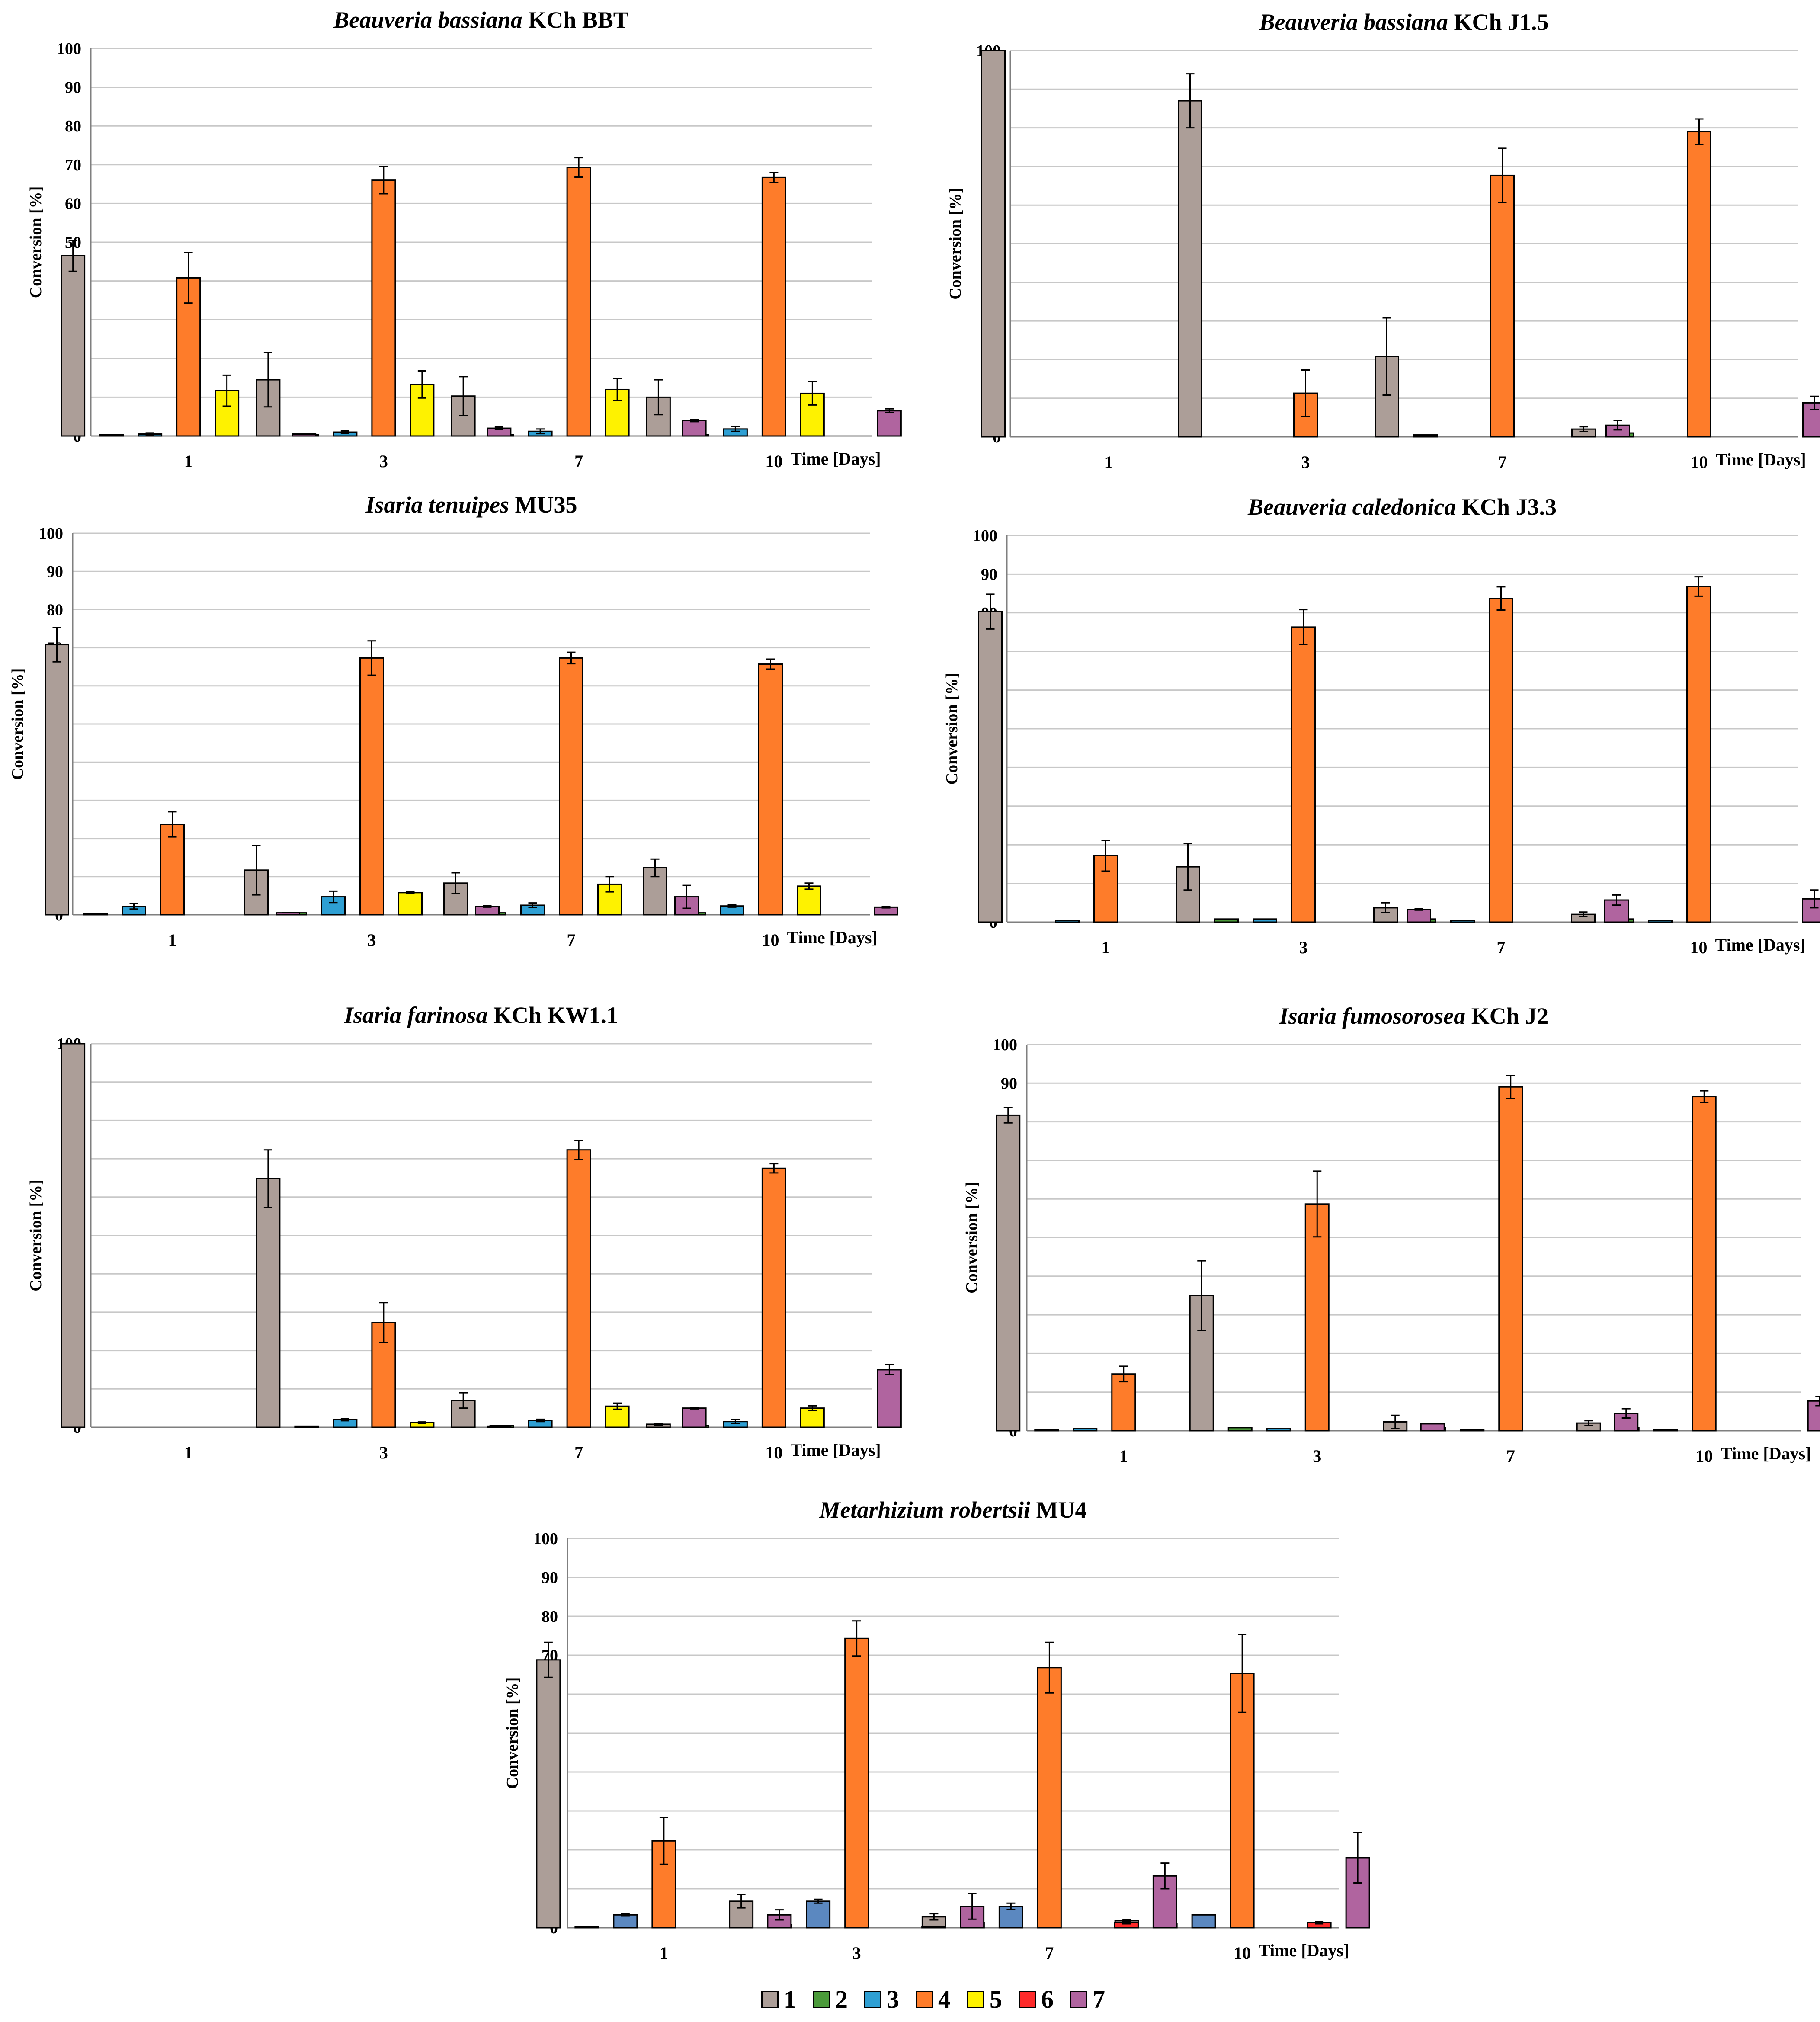 The width and height of the screenshot is (1820, 2022). I want to click on chart-title: Isaria tenuipes MU35, so click(471, 505).